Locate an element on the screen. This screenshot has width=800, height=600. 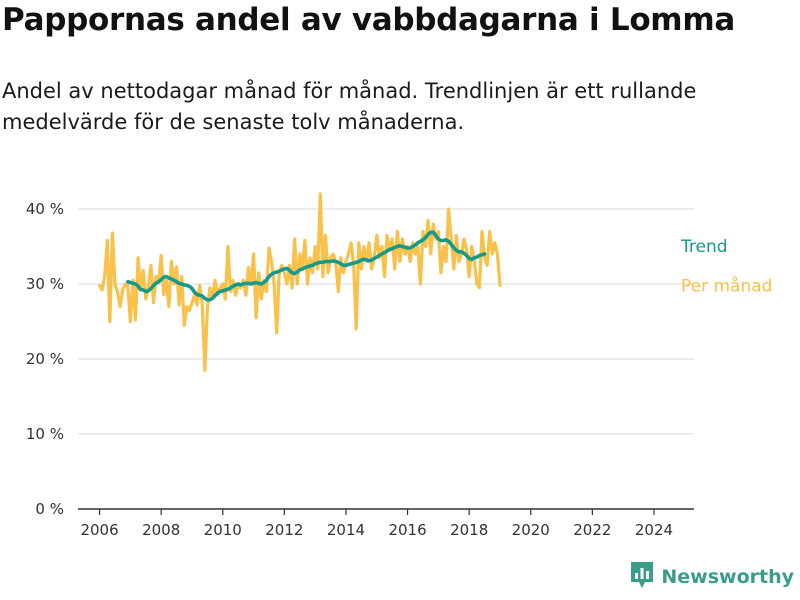
chart-title: Pappornas andel av vabbdagarna i Lomma is located at coordinates (368, 20).